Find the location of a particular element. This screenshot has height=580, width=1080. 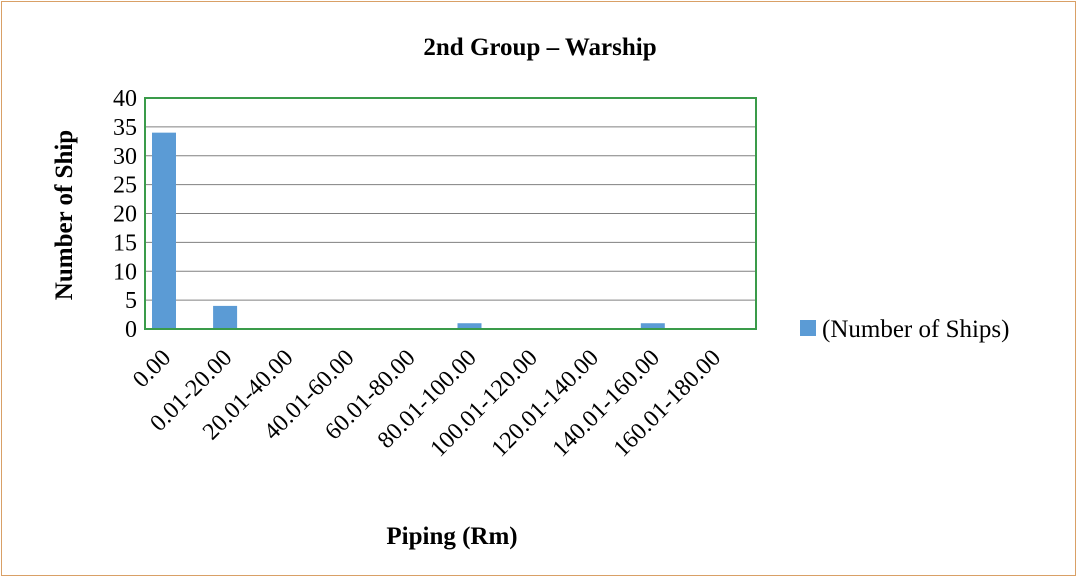

y-tick-label: 15 is located at coordinates (125, 243).